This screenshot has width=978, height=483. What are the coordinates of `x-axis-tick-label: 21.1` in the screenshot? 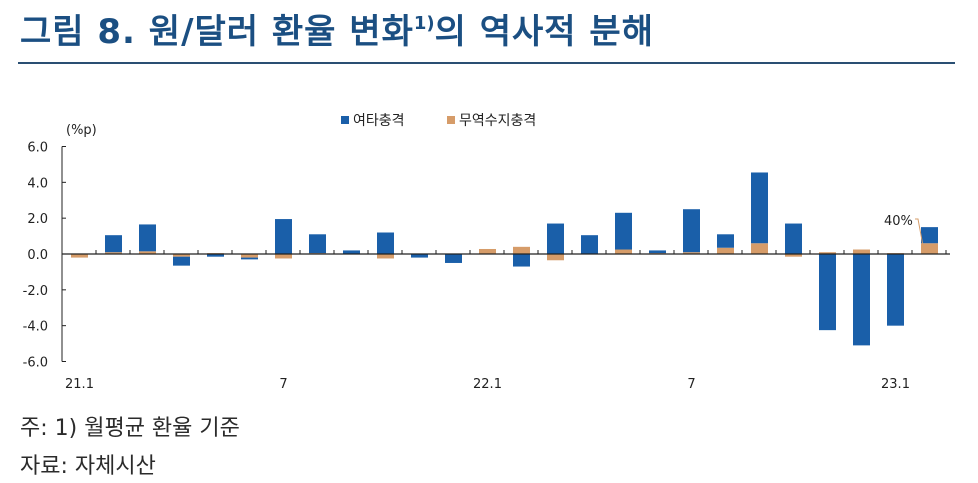 It's located at (79, 384).